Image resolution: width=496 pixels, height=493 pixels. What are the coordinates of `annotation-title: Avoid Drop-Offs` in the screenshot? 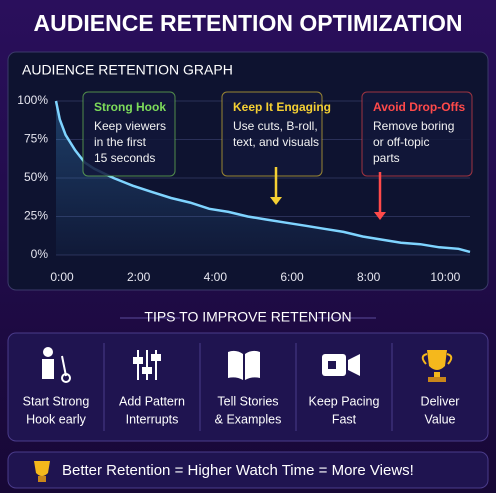 It's located at (419, 107).